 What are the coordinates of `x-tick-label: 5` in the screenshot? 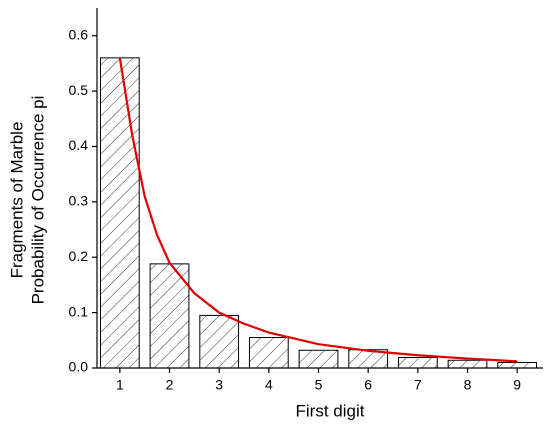 It's located at (319, 385).